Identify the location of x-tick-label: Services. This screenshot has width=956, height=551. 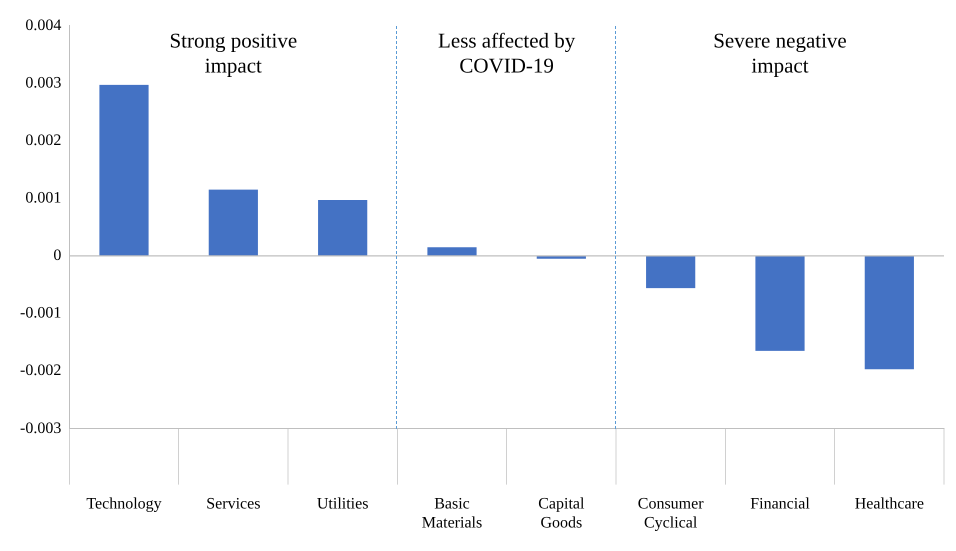
(233, 503).